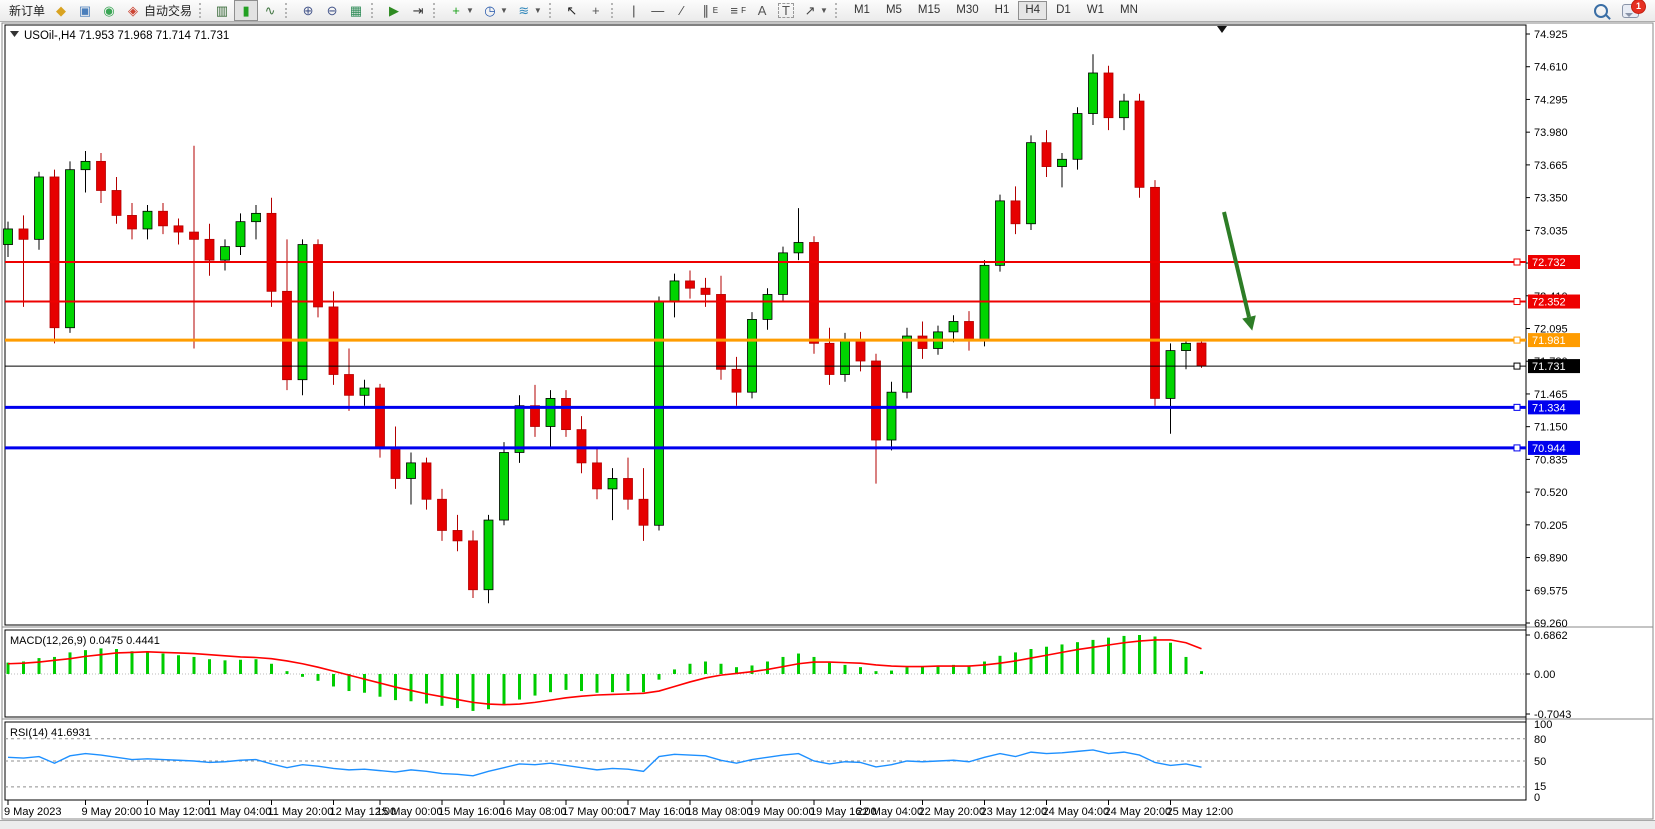  Describe the element at coordinates (1634, 9) in the screenshot. I see `chat-icon: 1` at that location.